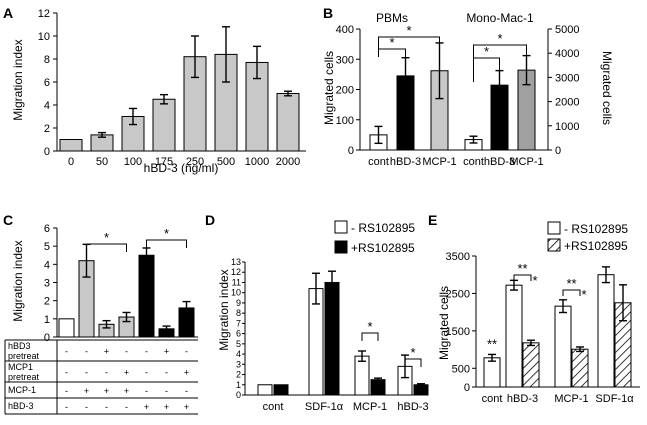  I want to click on b-sig-bracket-monomac-hbd3-label: *, so click(486, 51).